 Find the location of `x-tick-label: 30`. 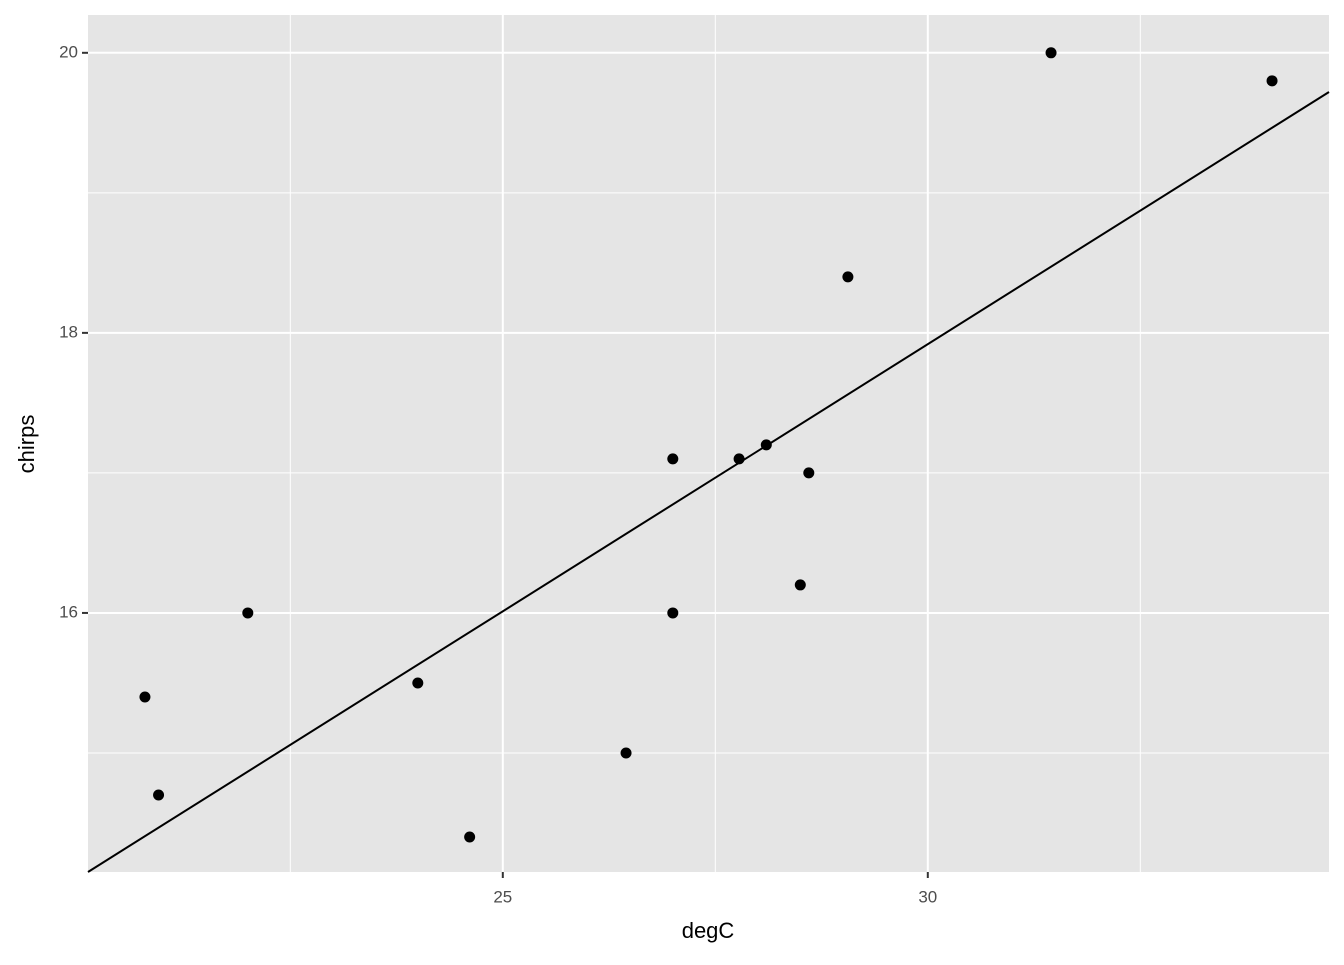

x-tick-label: 30 is located at coordinates (927, 896).